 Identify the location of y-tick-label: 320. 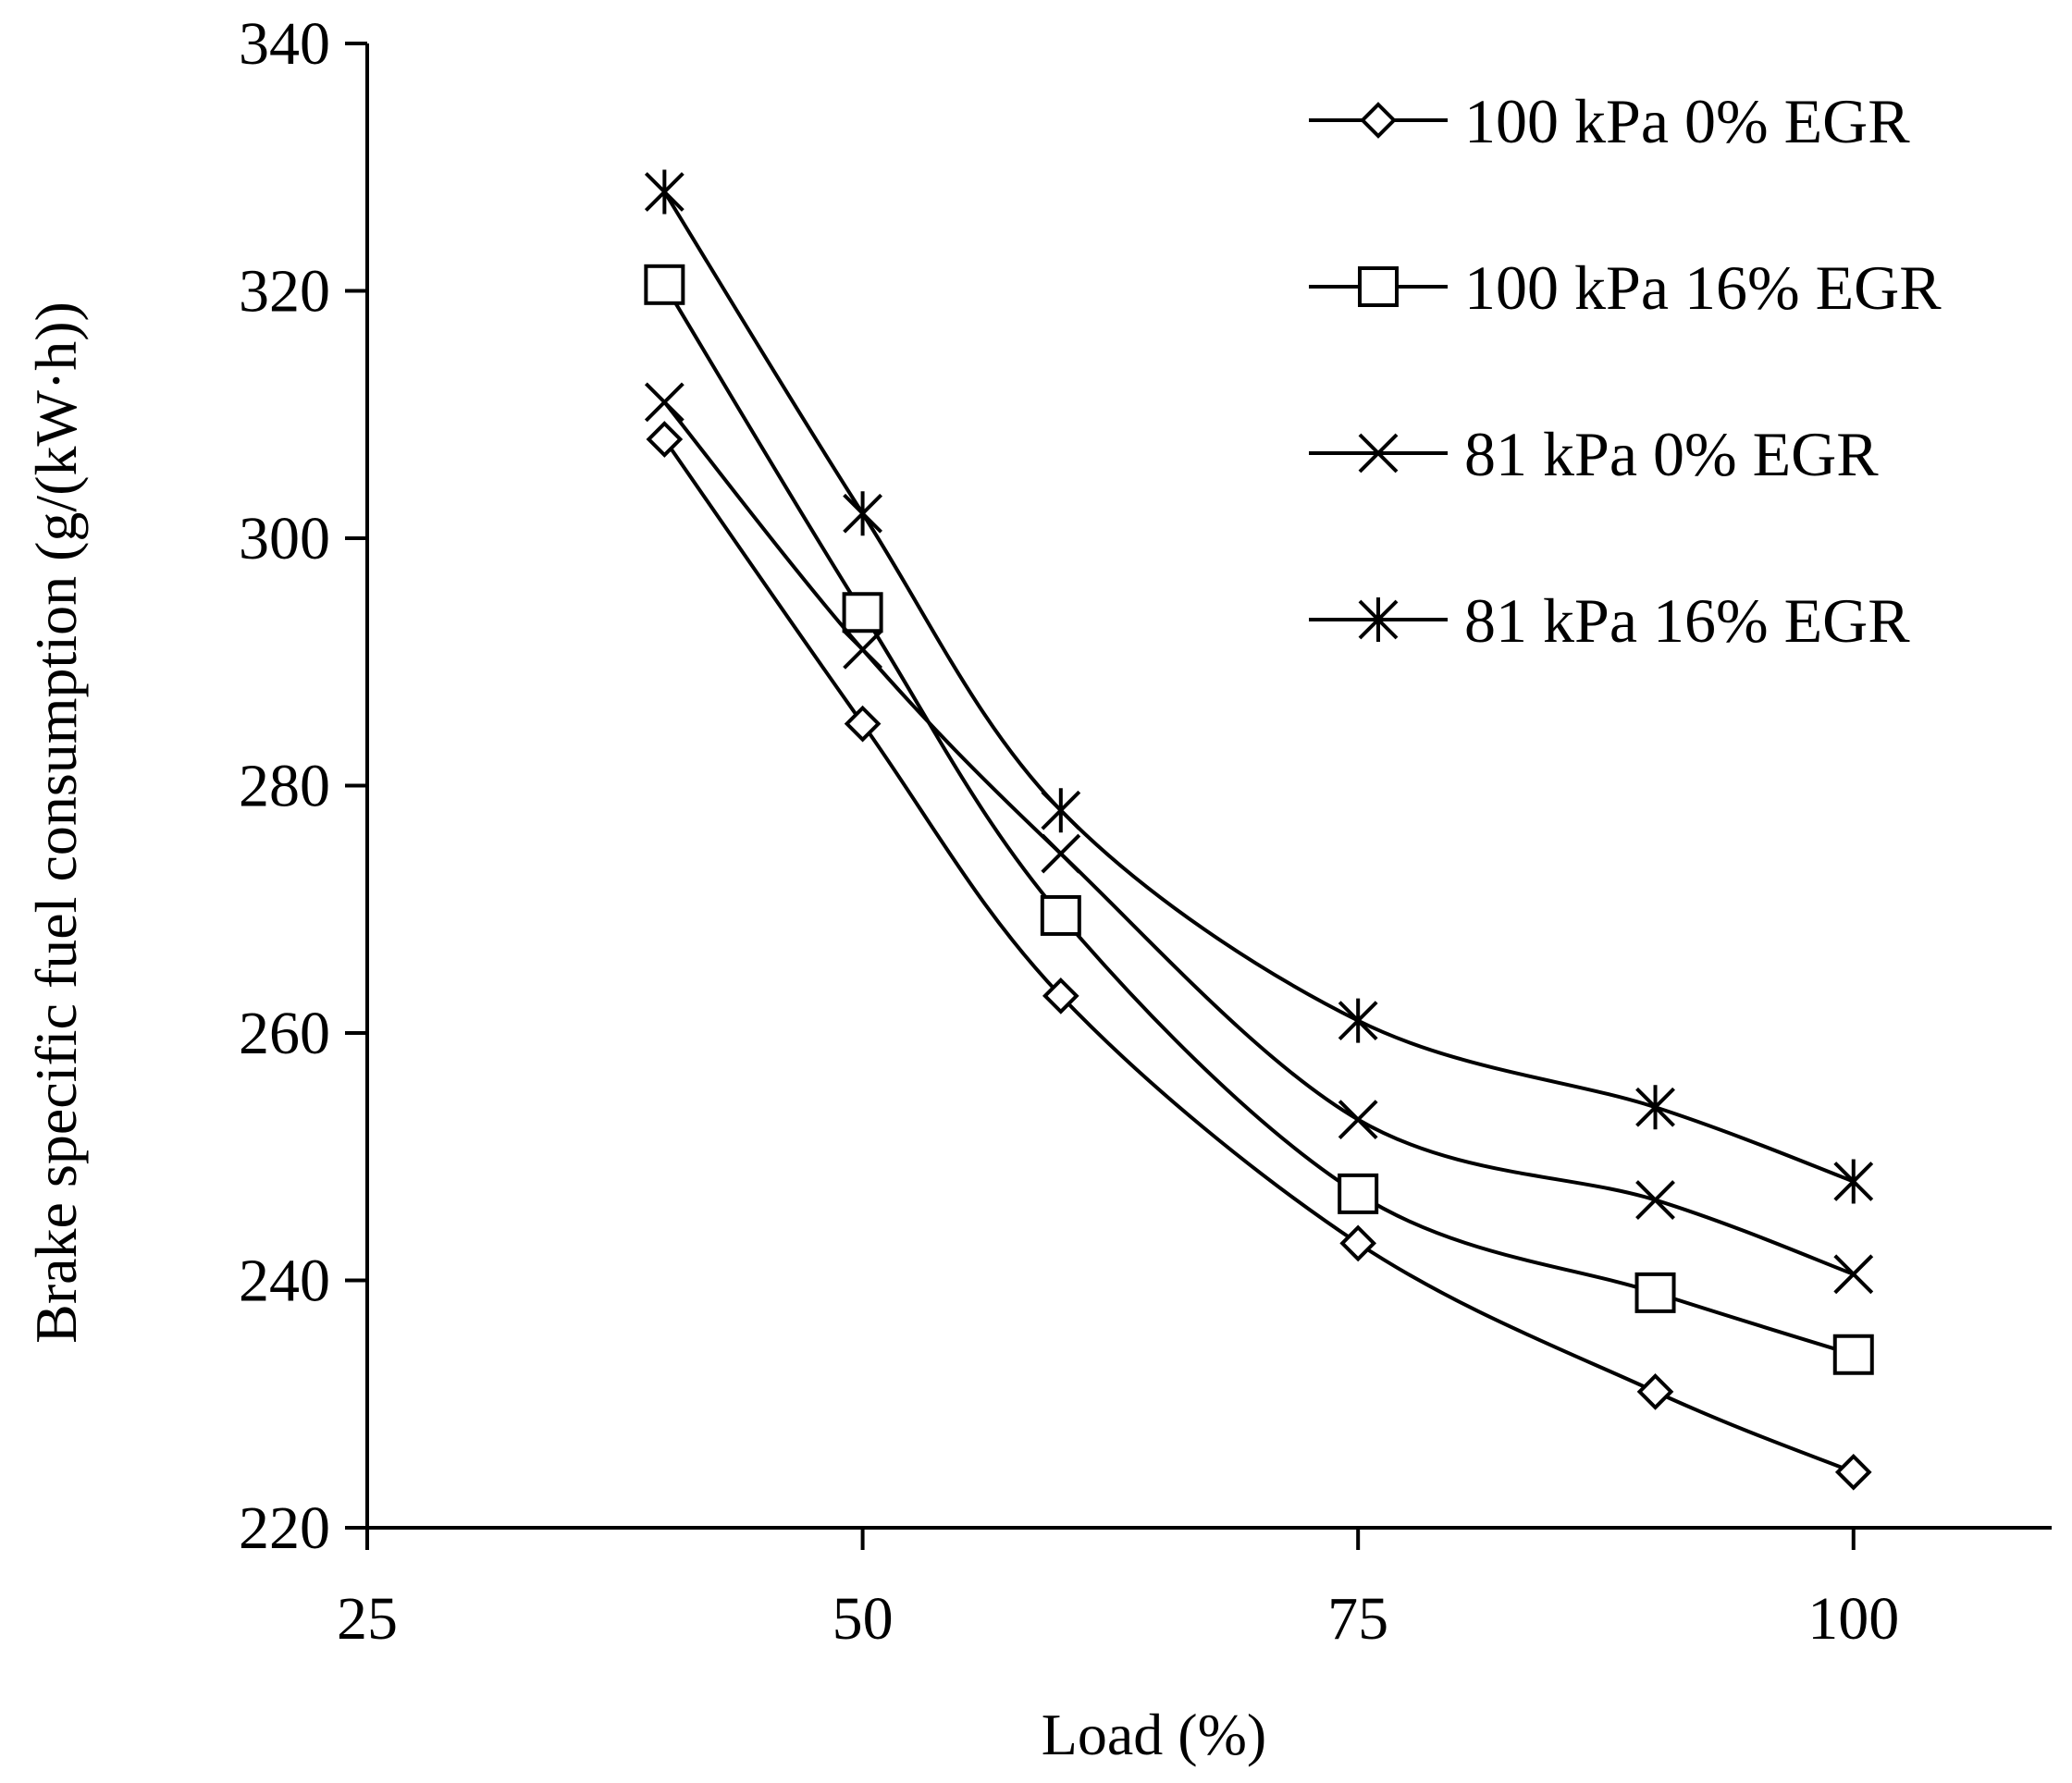
(285, 292).